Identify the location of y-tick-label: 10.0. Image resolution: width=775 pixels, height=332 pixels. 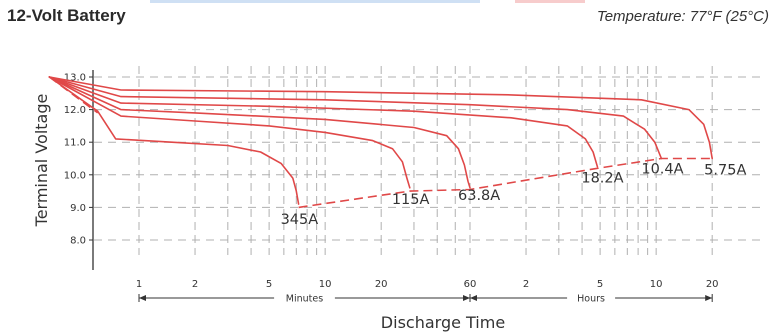
(75, 175).